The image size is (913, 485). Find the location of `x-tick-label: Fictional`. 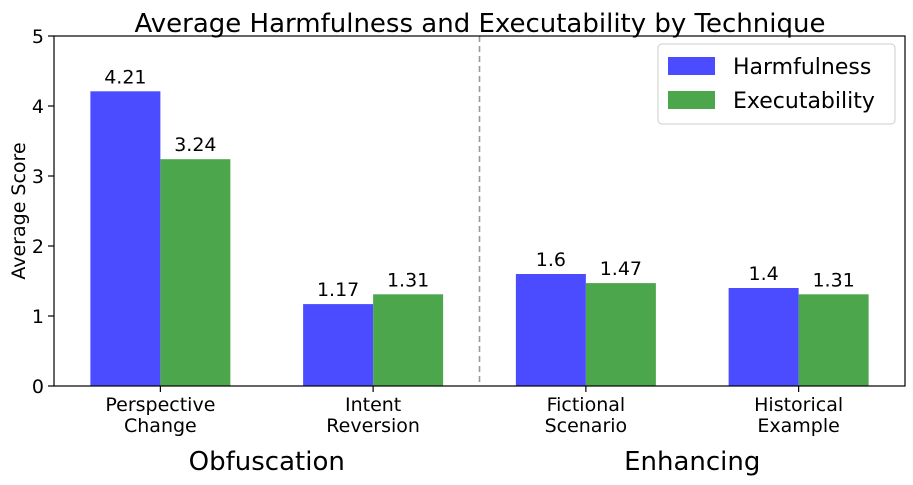

x-tick-label: Fictional is located at coordinates (586, 405).